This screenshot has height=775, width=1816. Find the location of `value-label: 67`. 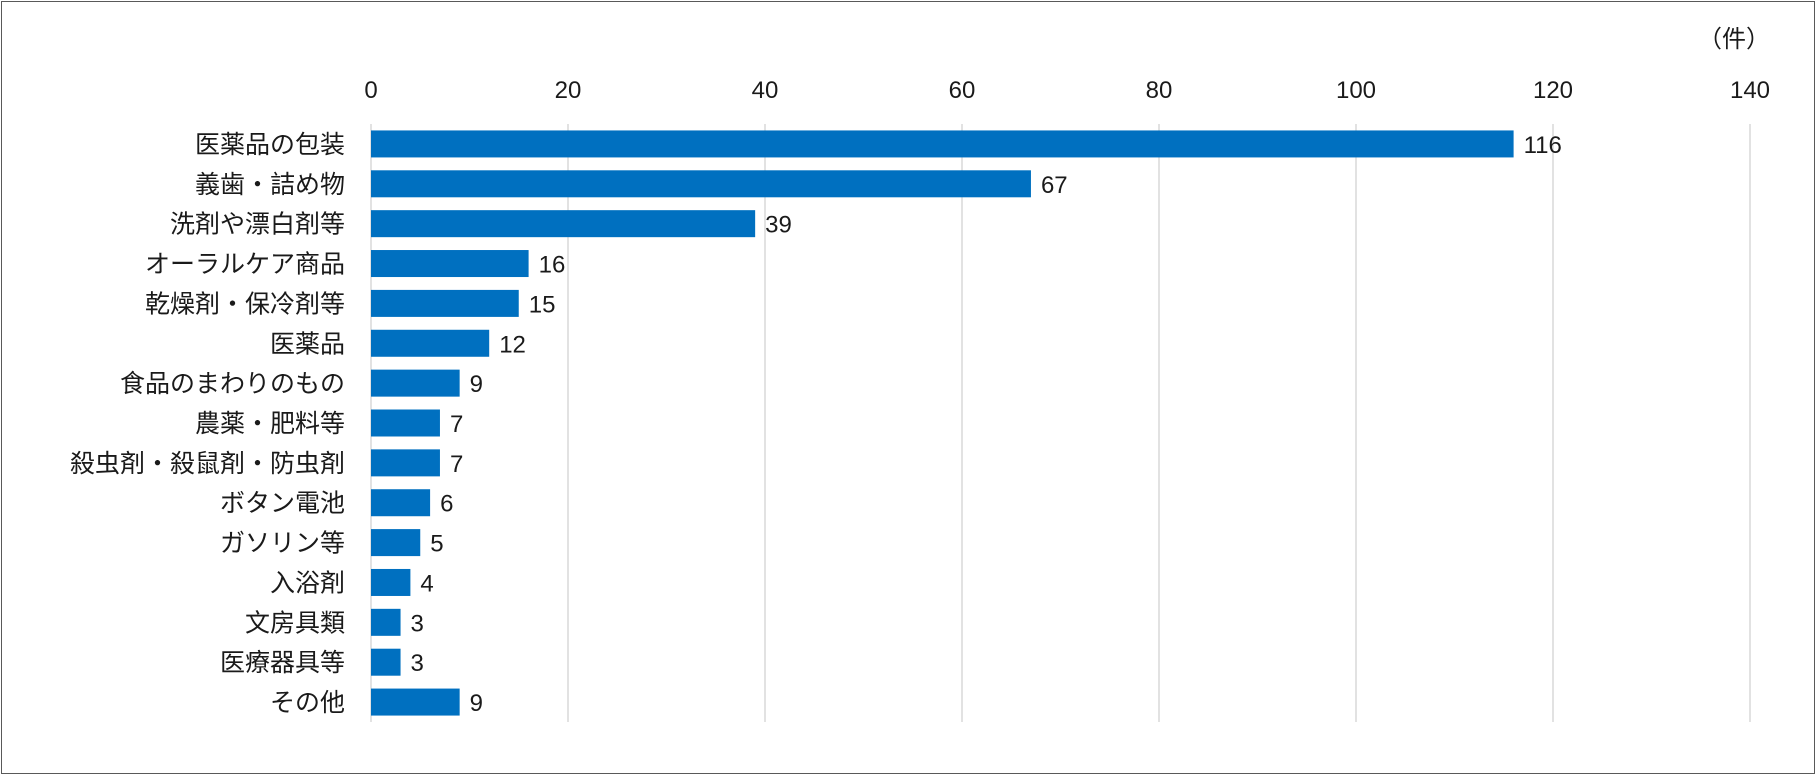

value-label: 67 is located at coordinates (1054, 185).